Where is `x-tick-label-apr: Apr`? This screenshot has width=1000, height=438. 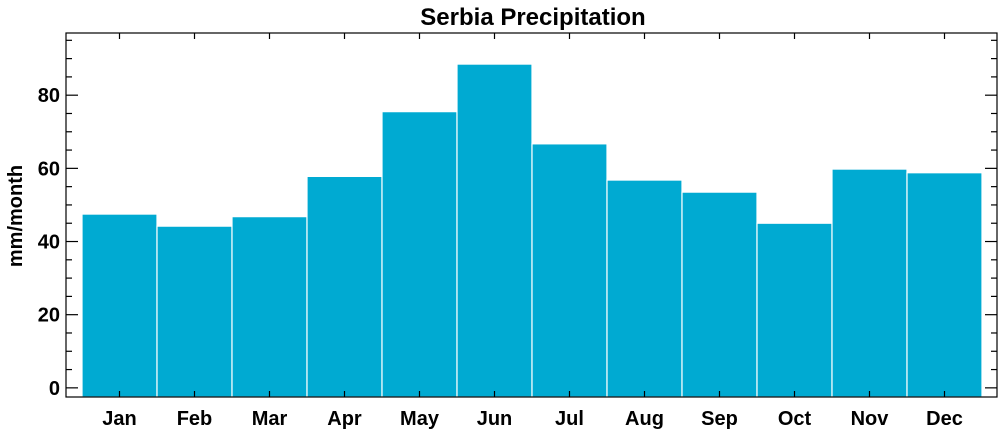
x-tick-label-apr: Apr is located at coordinates (344, 419).